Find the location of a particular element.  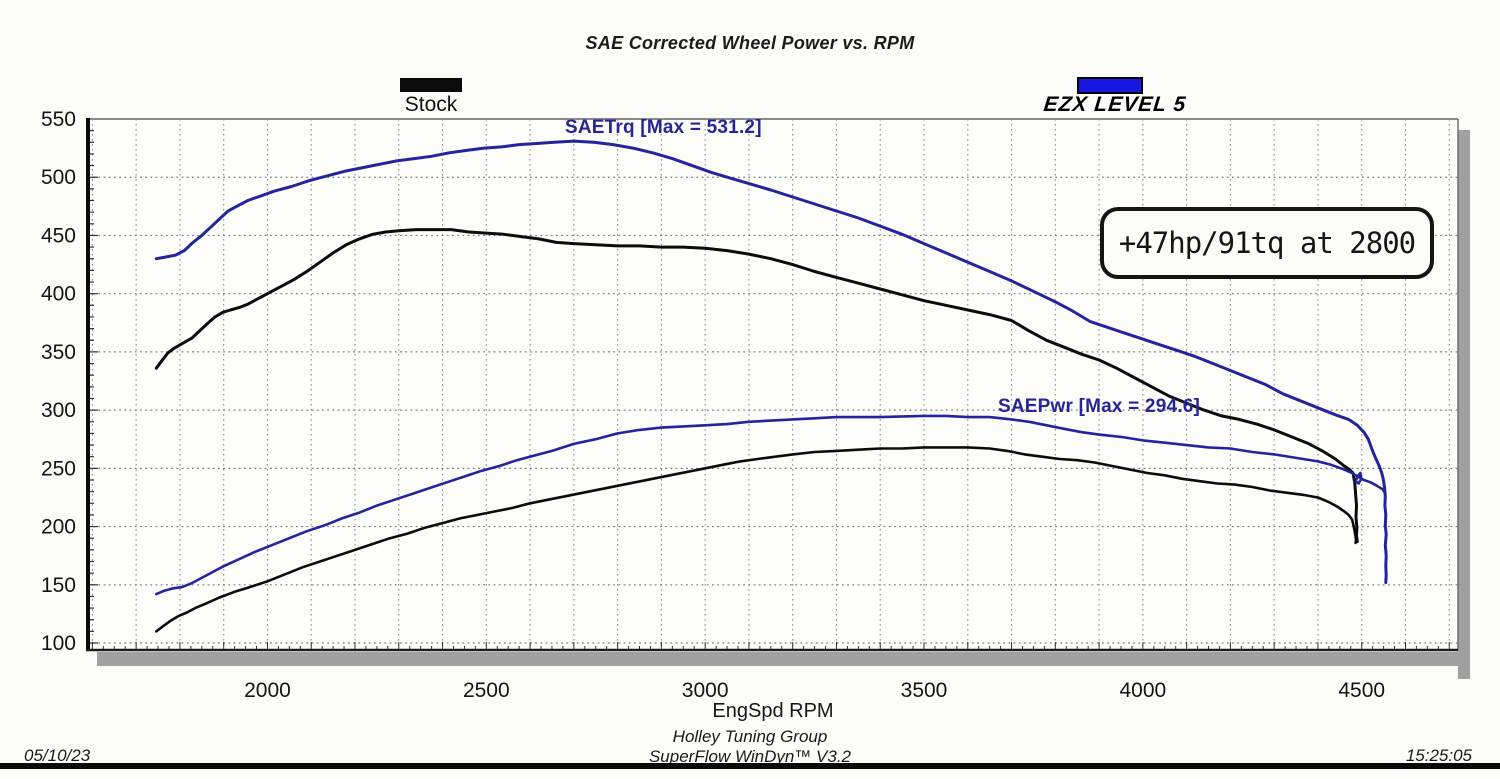

y-tick-label: 400 is located at coordinates (58, 294).